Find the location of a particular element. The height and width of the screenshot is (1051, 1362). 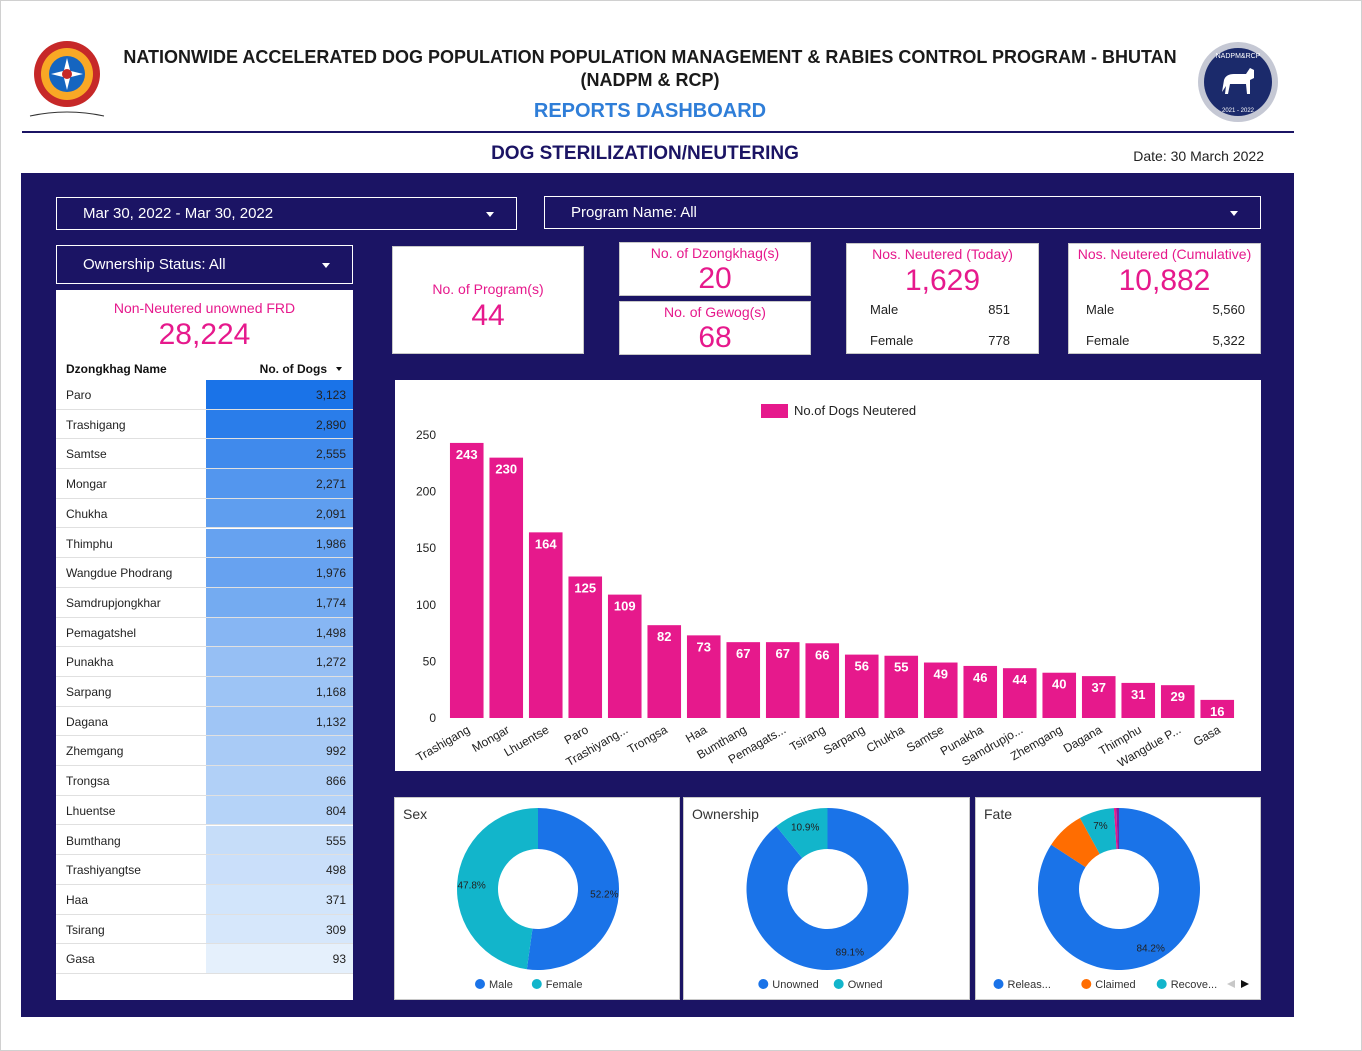

table-row: Dagana 1,132 is located at coordinates (204, 721).